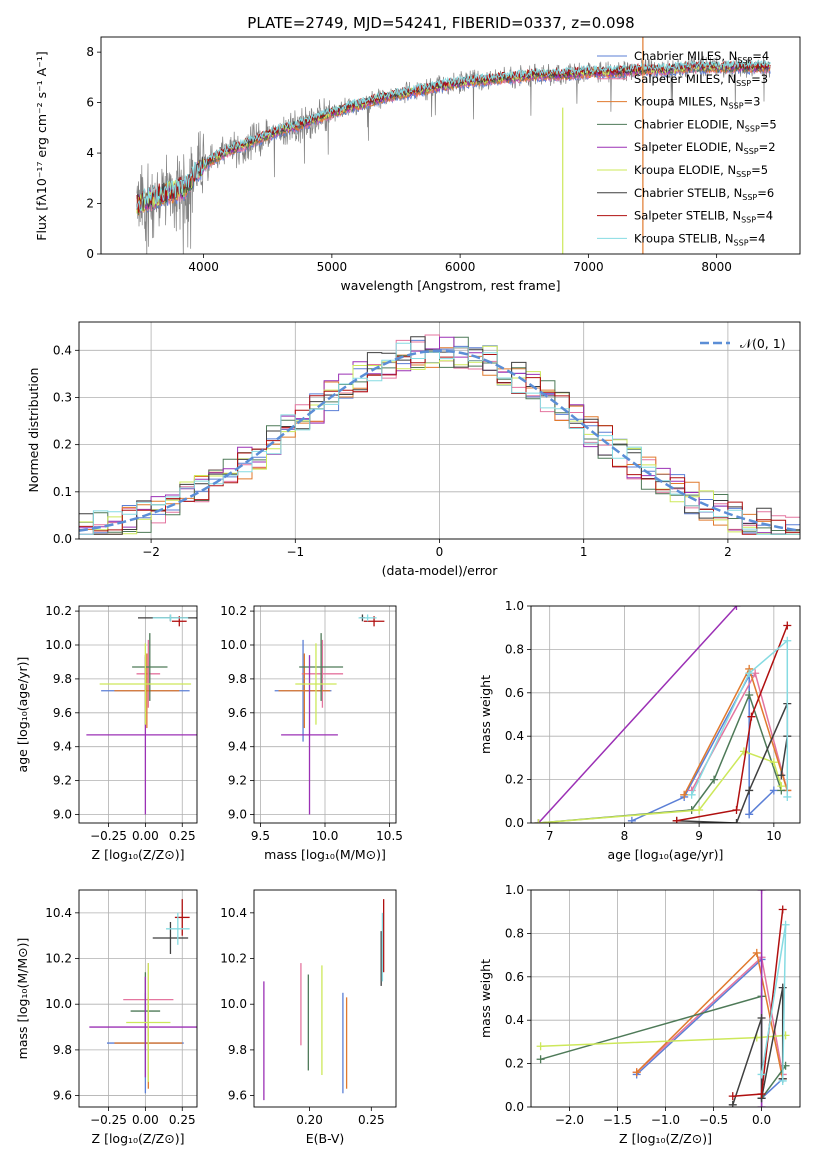 The width and height of the screenshot is (819, 1170). What do you see at coordinates (514, 977) in the screenshot?
I see `y-tick-label: 0.6` at bounding box center [514, 977].